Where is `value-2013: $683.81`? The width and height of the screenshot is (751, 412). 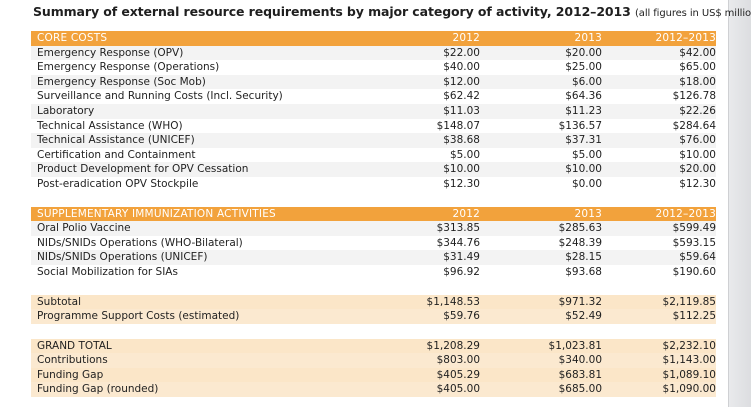
value-2013: $683.81 is located at coordinates (580, 374).